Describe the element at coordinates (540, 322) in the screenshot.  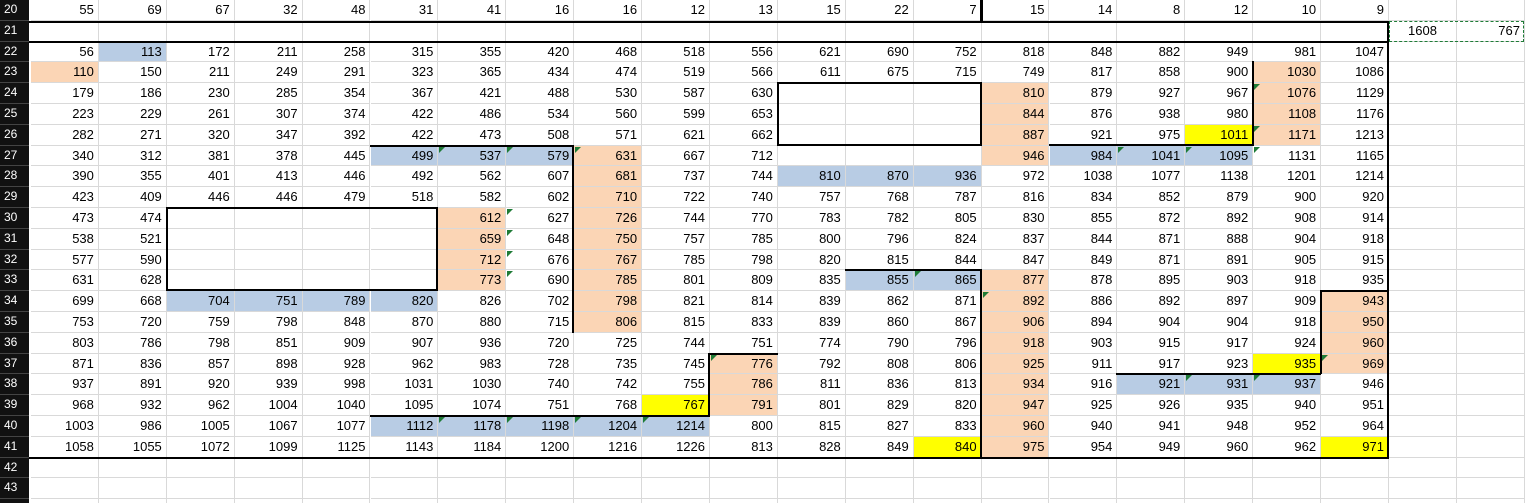
I see `grid-cell: 715` at that location.